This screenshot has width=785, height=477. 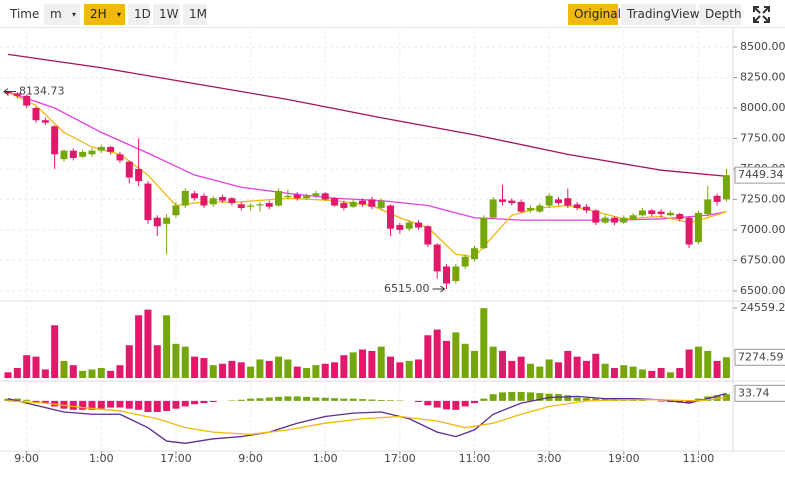 What do you see at coordinates (62, 14) in the screenshot?
I see `toolbar-button: m ▾` at bounding box center [62, 14].